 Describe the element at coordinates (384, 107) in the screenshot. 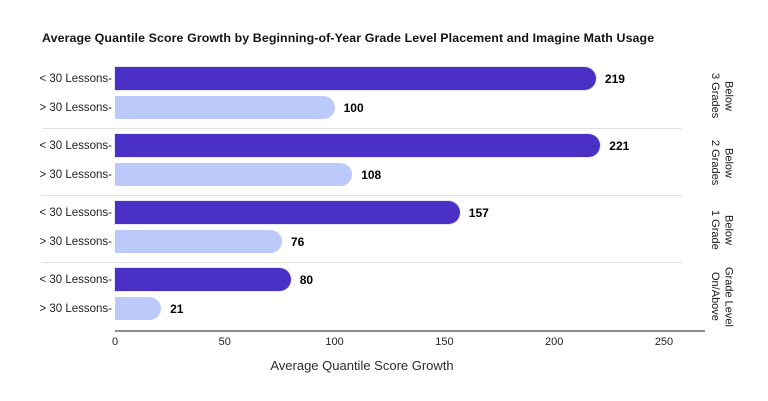

I see `bar-row: > 30 Lessons- 100` at that location.